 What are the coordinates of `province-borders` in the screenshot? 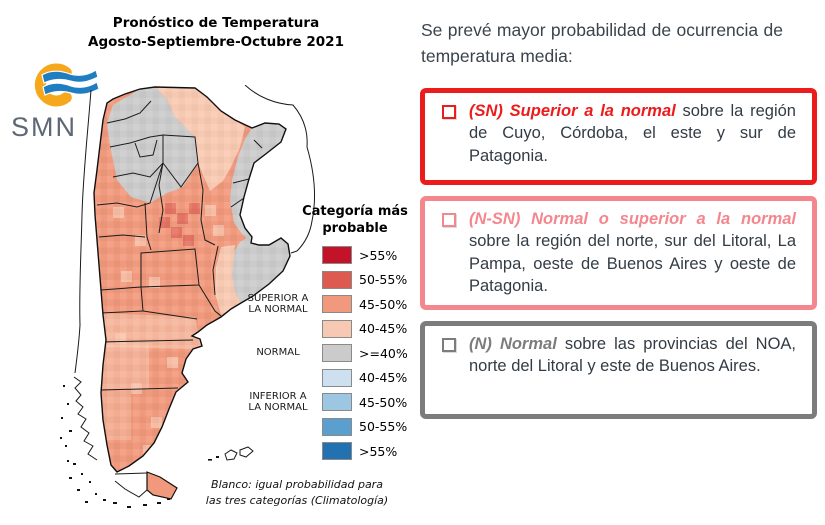 It's located at (179, 245).